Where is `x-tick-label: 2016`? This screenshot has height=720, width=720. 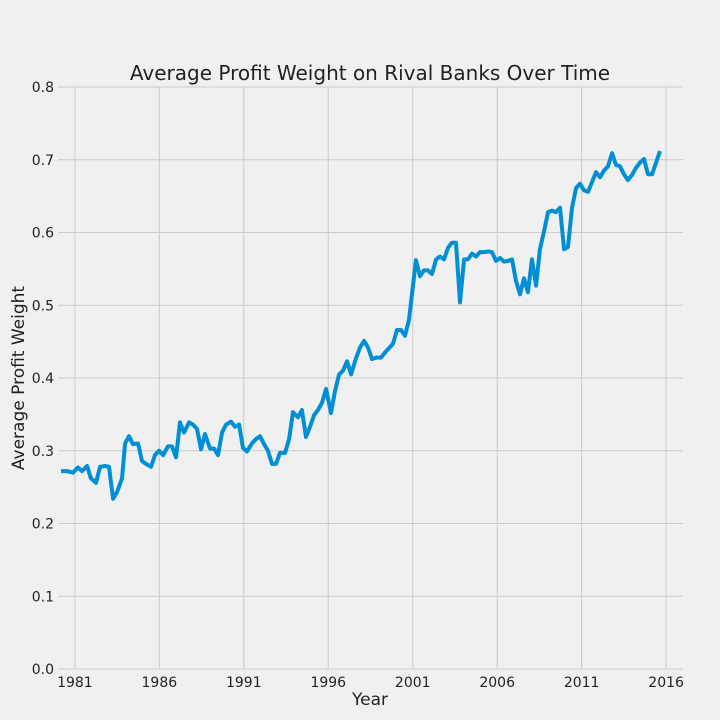 x-tick-label: 2016 is located at coordinates (666, 683).